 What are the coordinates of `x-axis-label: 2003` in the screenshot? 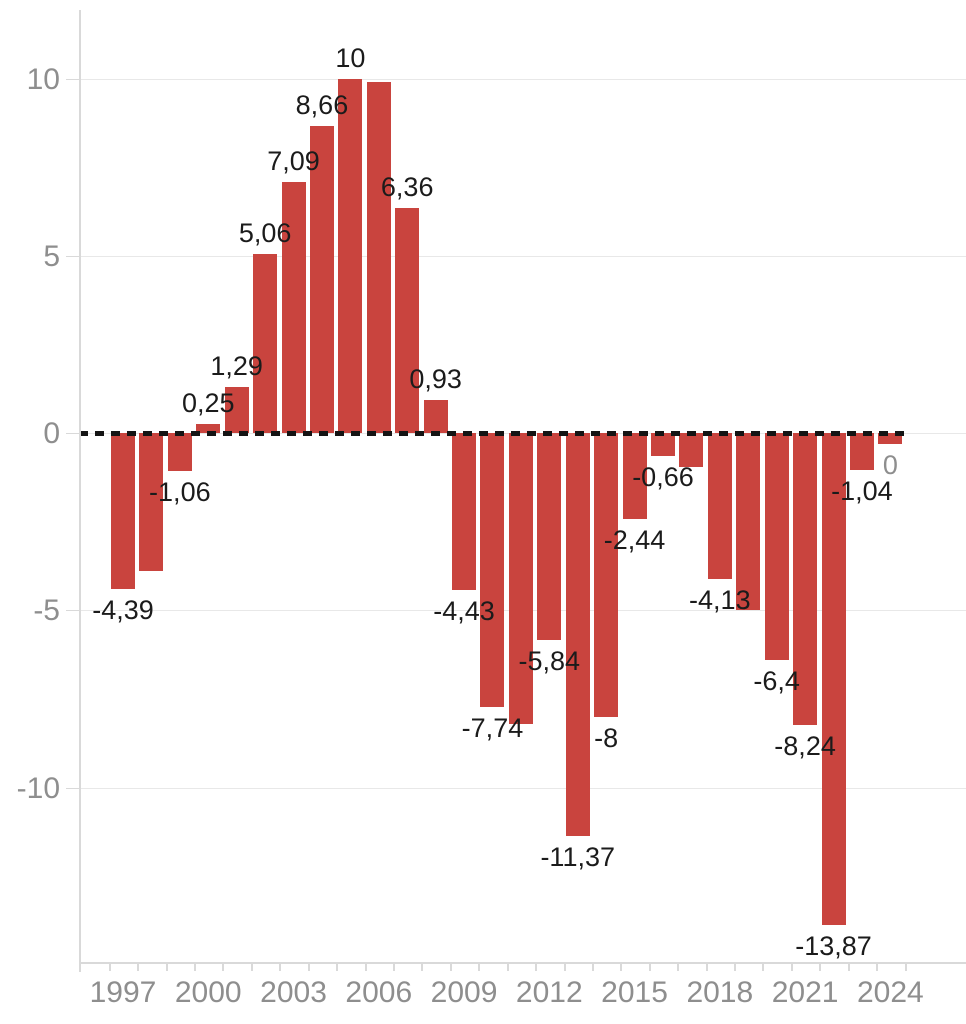 It's located at (293, 992).